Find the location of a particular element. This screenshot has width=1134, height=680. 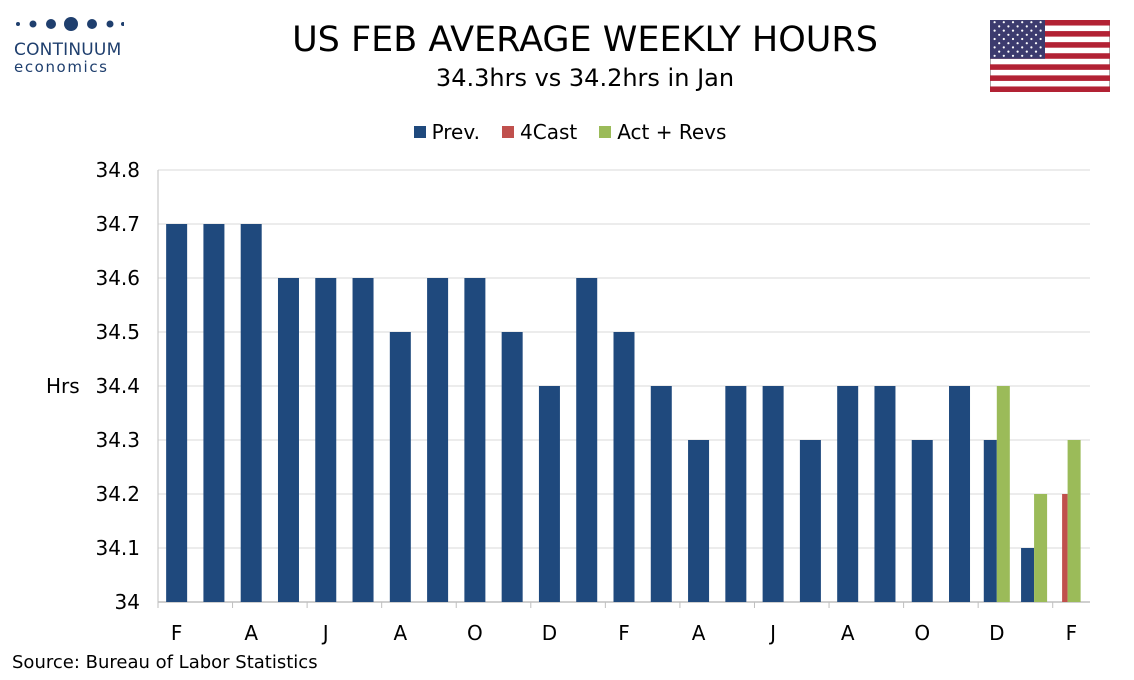

y-tick-label: 34.6 is located at coordinates (117, 278).